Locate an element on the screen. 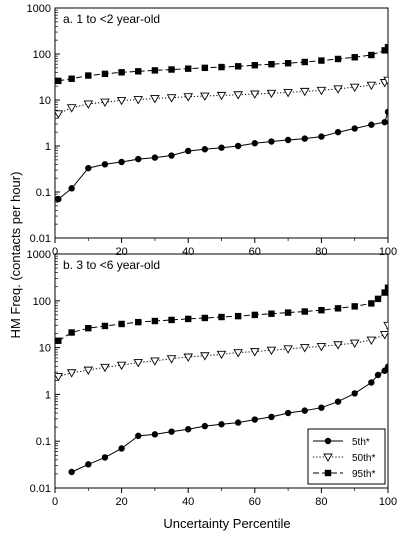  y-tick-label: 1000 is located at coordinates (39, 255).